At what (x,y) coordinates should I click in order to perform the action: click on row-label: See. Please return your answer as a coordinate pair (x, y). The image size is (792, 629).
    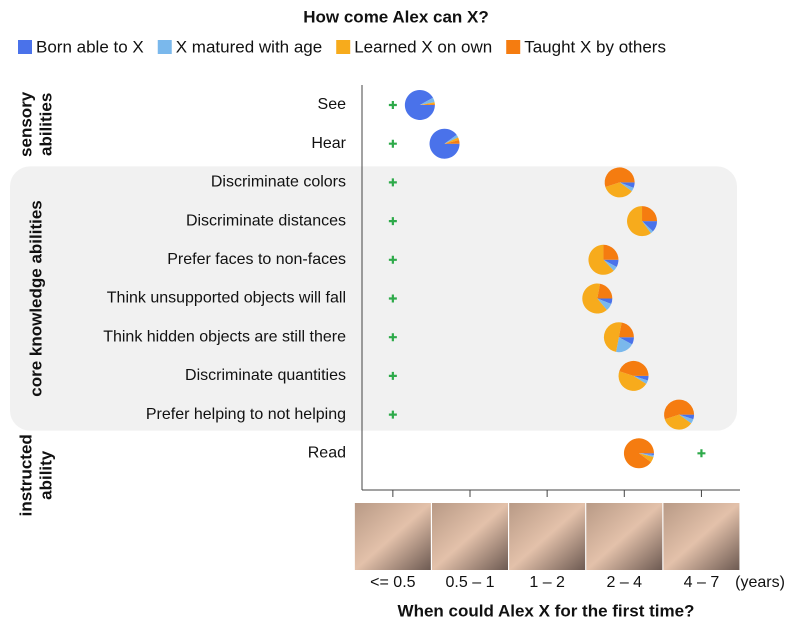
    Looking at the image, I should click on (332, 104).